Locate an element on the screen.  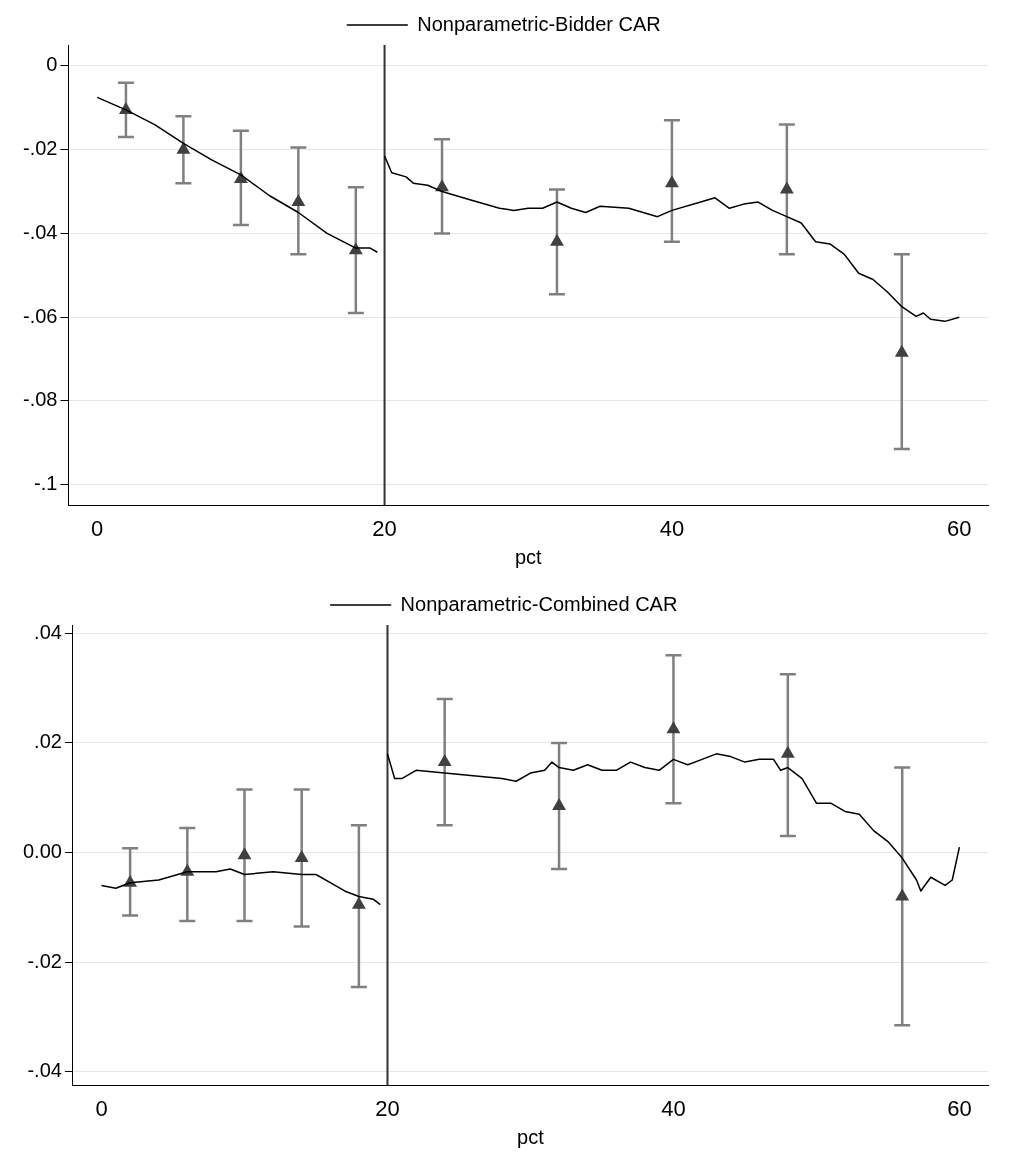
y-tick-label: .02 is located at coordinates (48, 741).